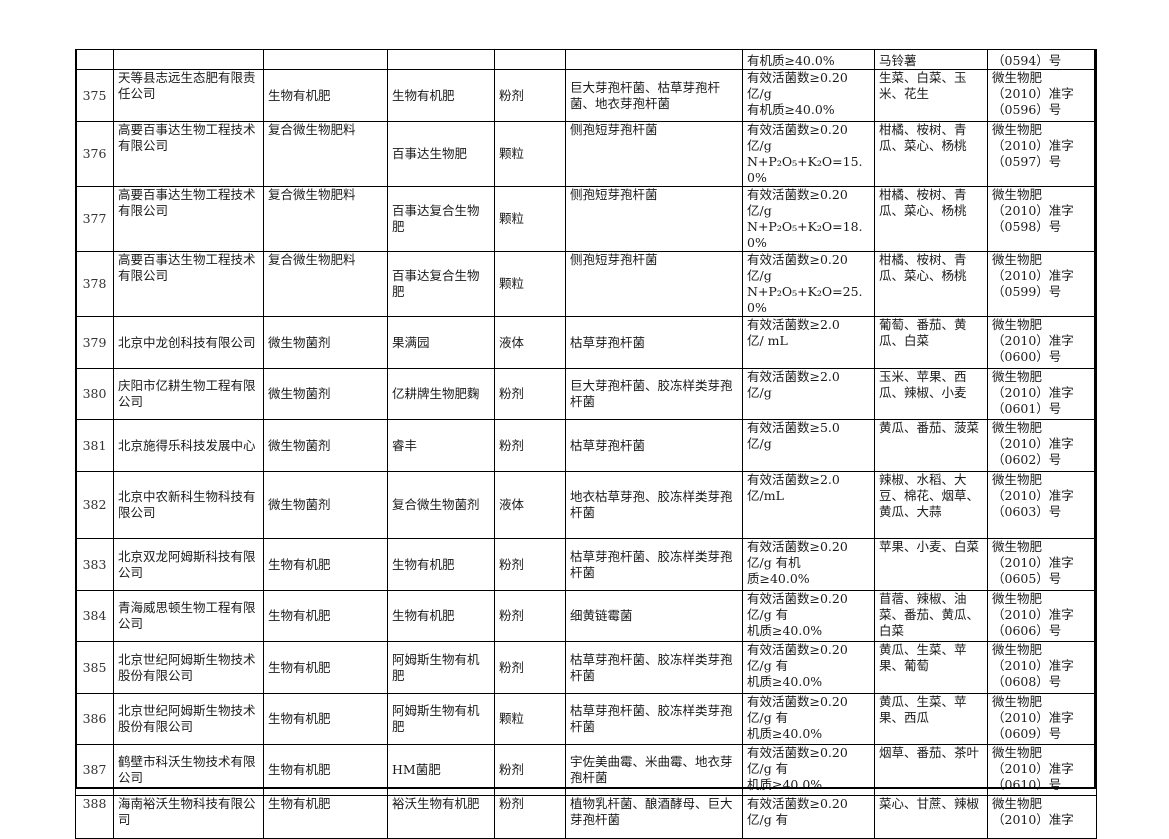  I want to click on product-name: 百事达复合生物肥, so click(441, 284).